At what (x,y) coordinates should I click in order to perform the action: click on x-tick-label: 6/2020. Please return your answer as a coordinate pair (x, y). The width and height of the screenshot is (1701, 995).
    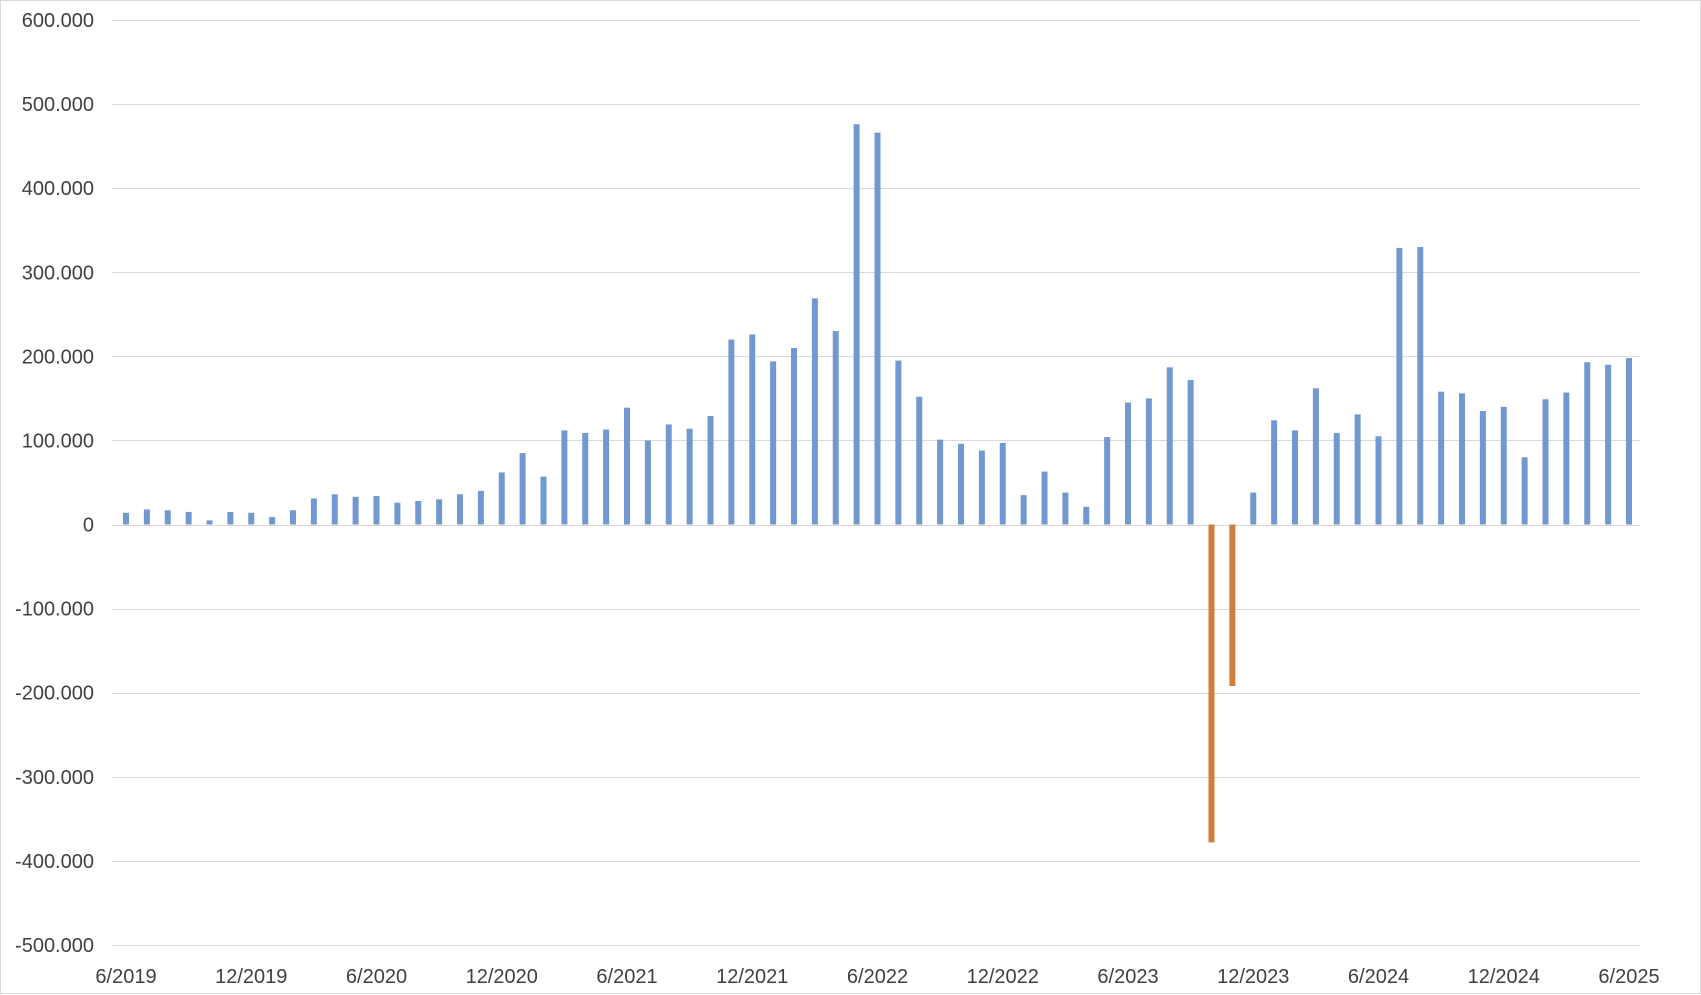
    Looking at the image, I should click on (376, 977).